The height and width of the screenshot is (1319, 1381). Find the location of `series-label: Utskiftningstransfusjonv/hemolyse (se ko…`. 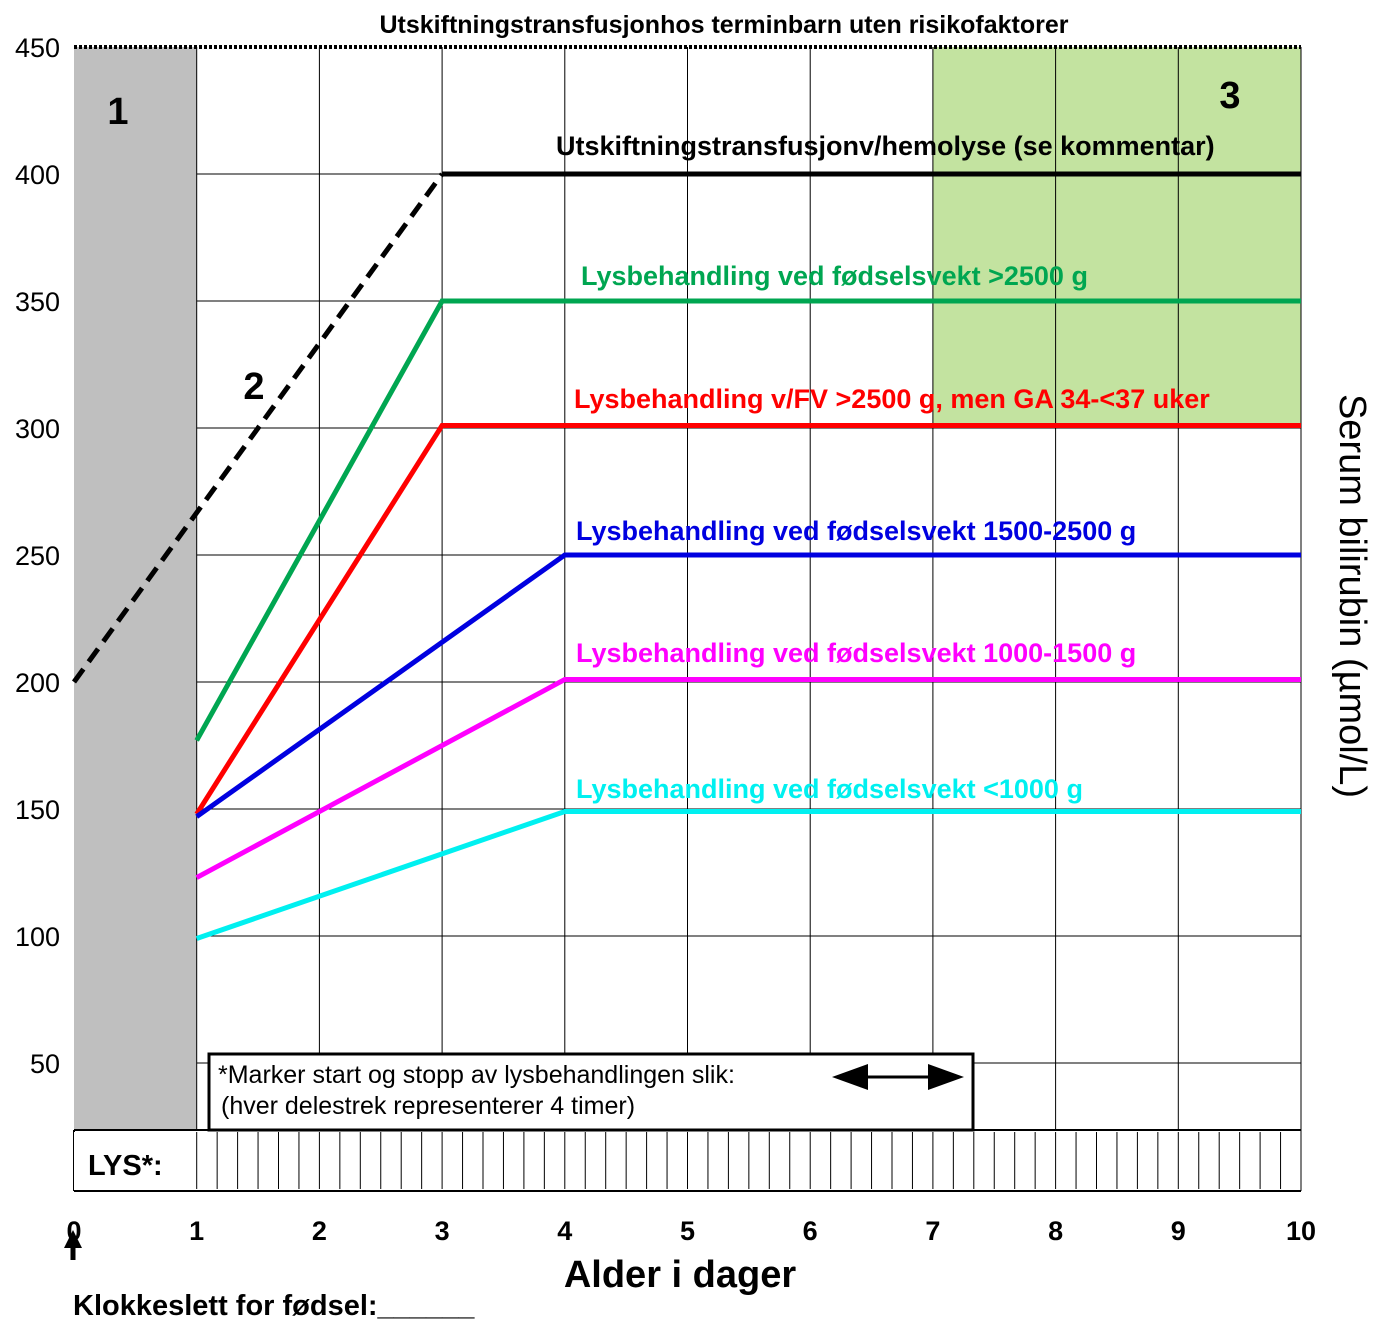

series-label: Utskiftningstransfusjonv/hemolyse (se ko… is located at coordinates (885, 146).